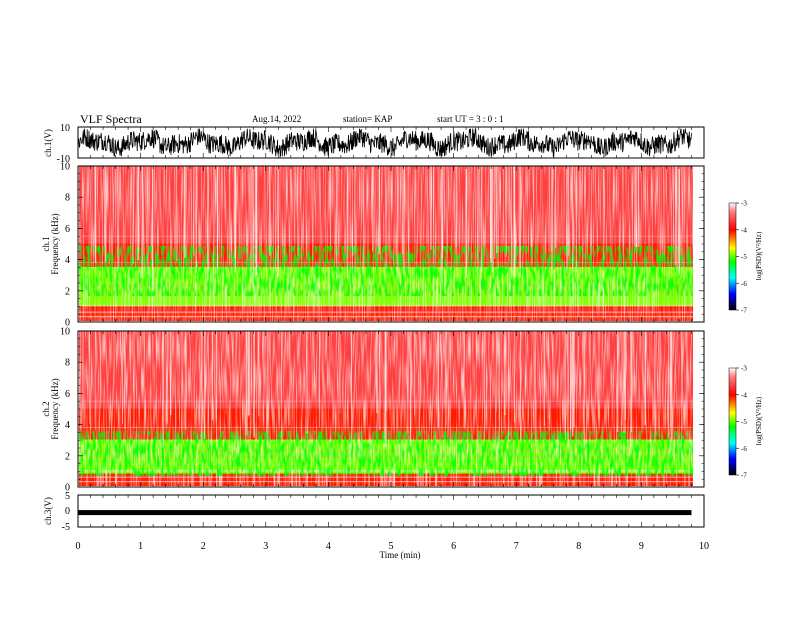 This screenshot has width=792, height=617. What do you see at coordinates (55, 408) in the screenshot?
I see `ch2-spectro-ylabel: Frequency (kHz)` at bounding box center [55, 408].